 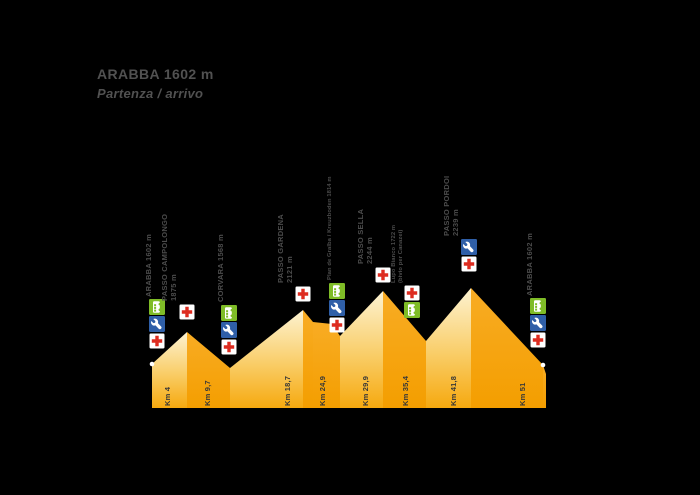 What do you see at coordinates (446, 205) in the screenshot?
I see `station-name: PASSO PORDOI` at bounding box center [446, 205].